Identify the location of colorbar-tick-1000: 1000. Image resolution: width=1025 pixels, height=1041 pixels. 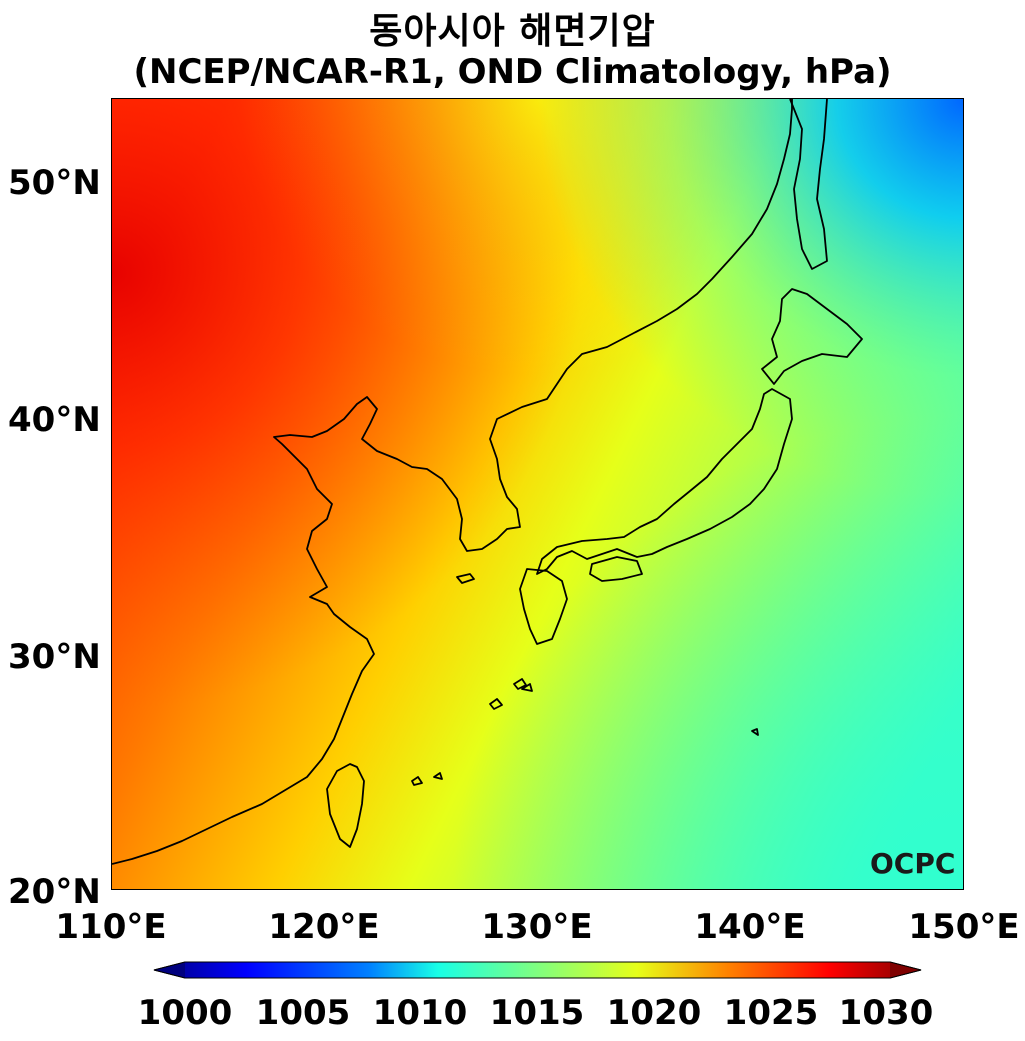
(185, 1013).